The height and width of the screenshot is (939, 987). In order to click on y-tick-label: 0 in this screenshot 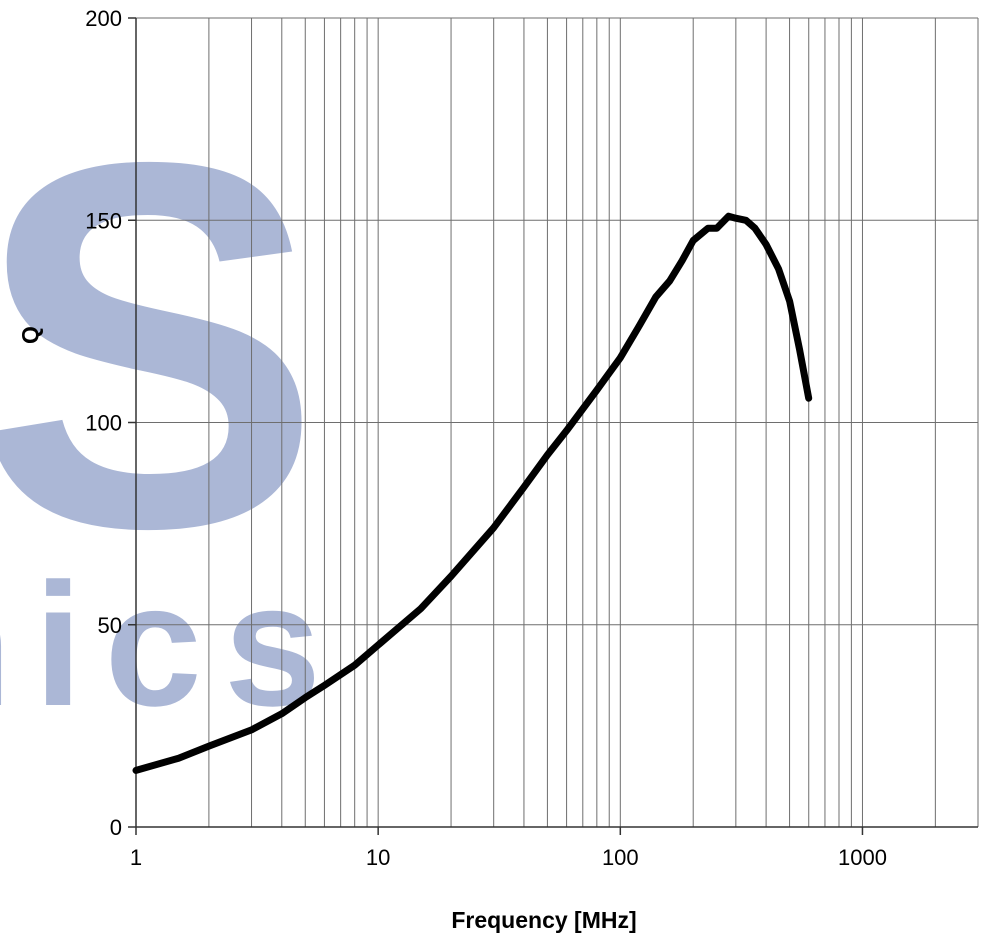, I will do `click(116, 827)`.